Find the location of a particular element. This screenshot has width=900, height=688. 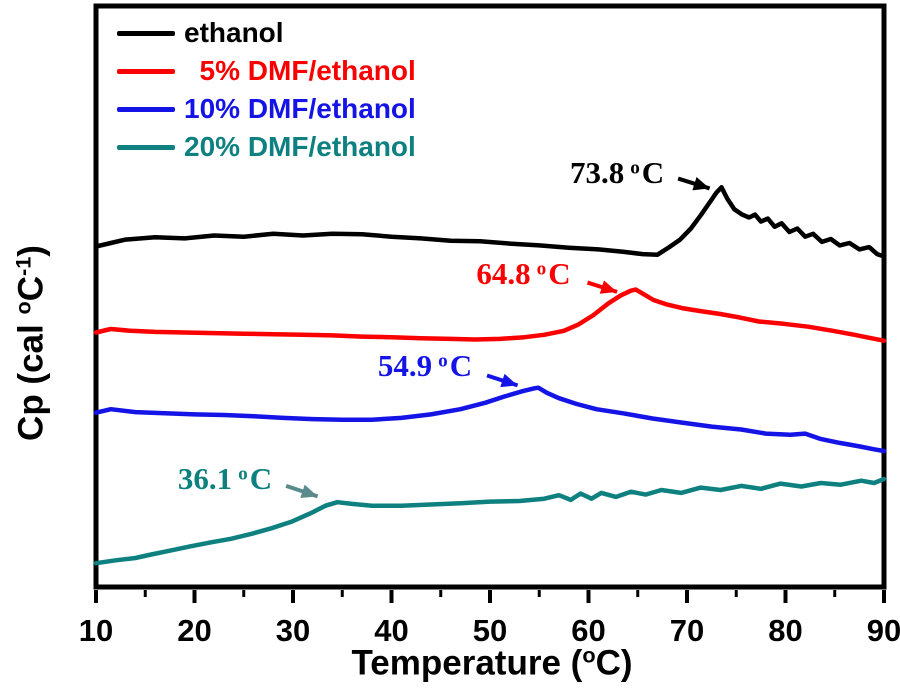

legend-item-5pct-dmf: 5% DMF/ethanol is located at coordinates (266, 71).